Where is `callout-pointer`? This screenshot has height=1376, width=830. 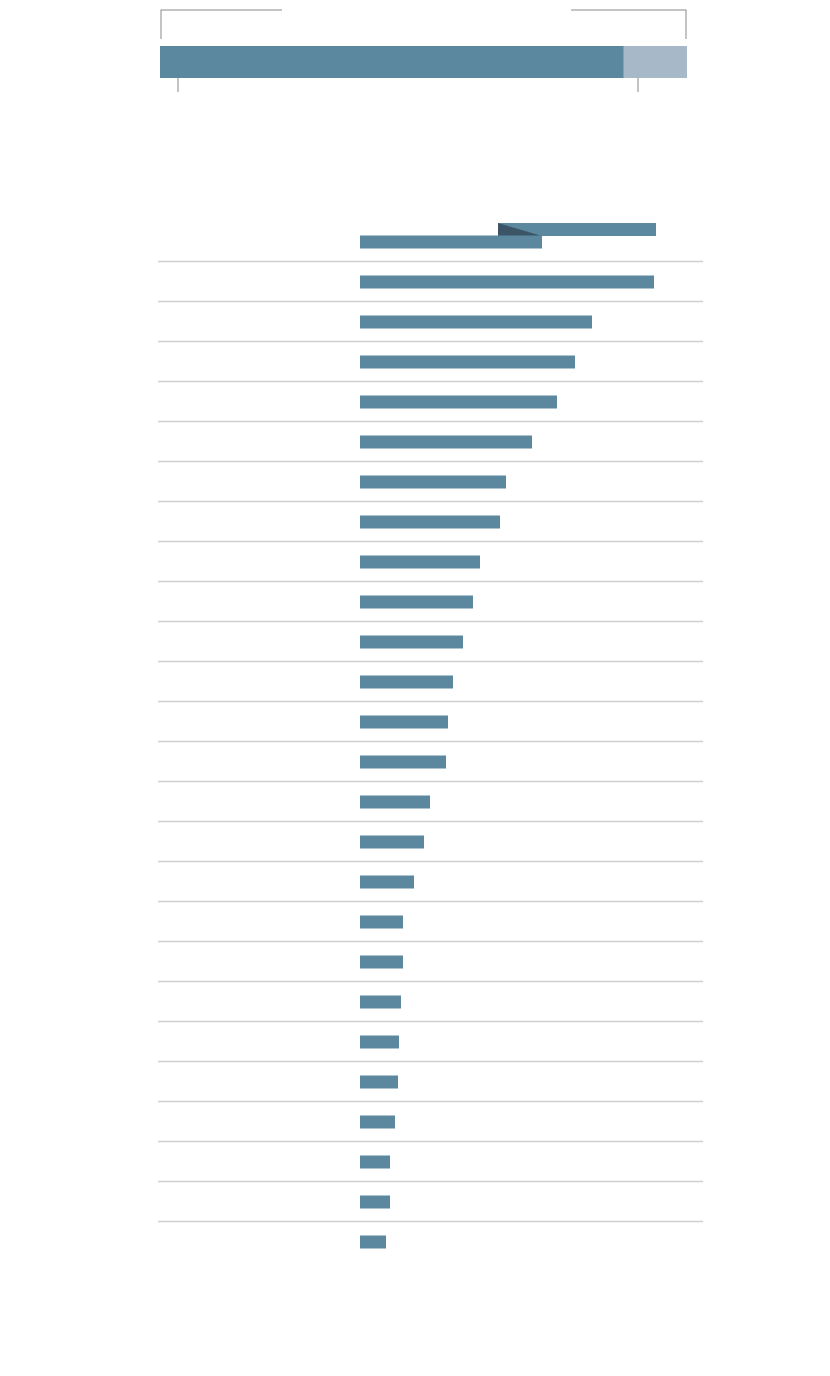 callout-pointer is located at coordinates (520, 229).